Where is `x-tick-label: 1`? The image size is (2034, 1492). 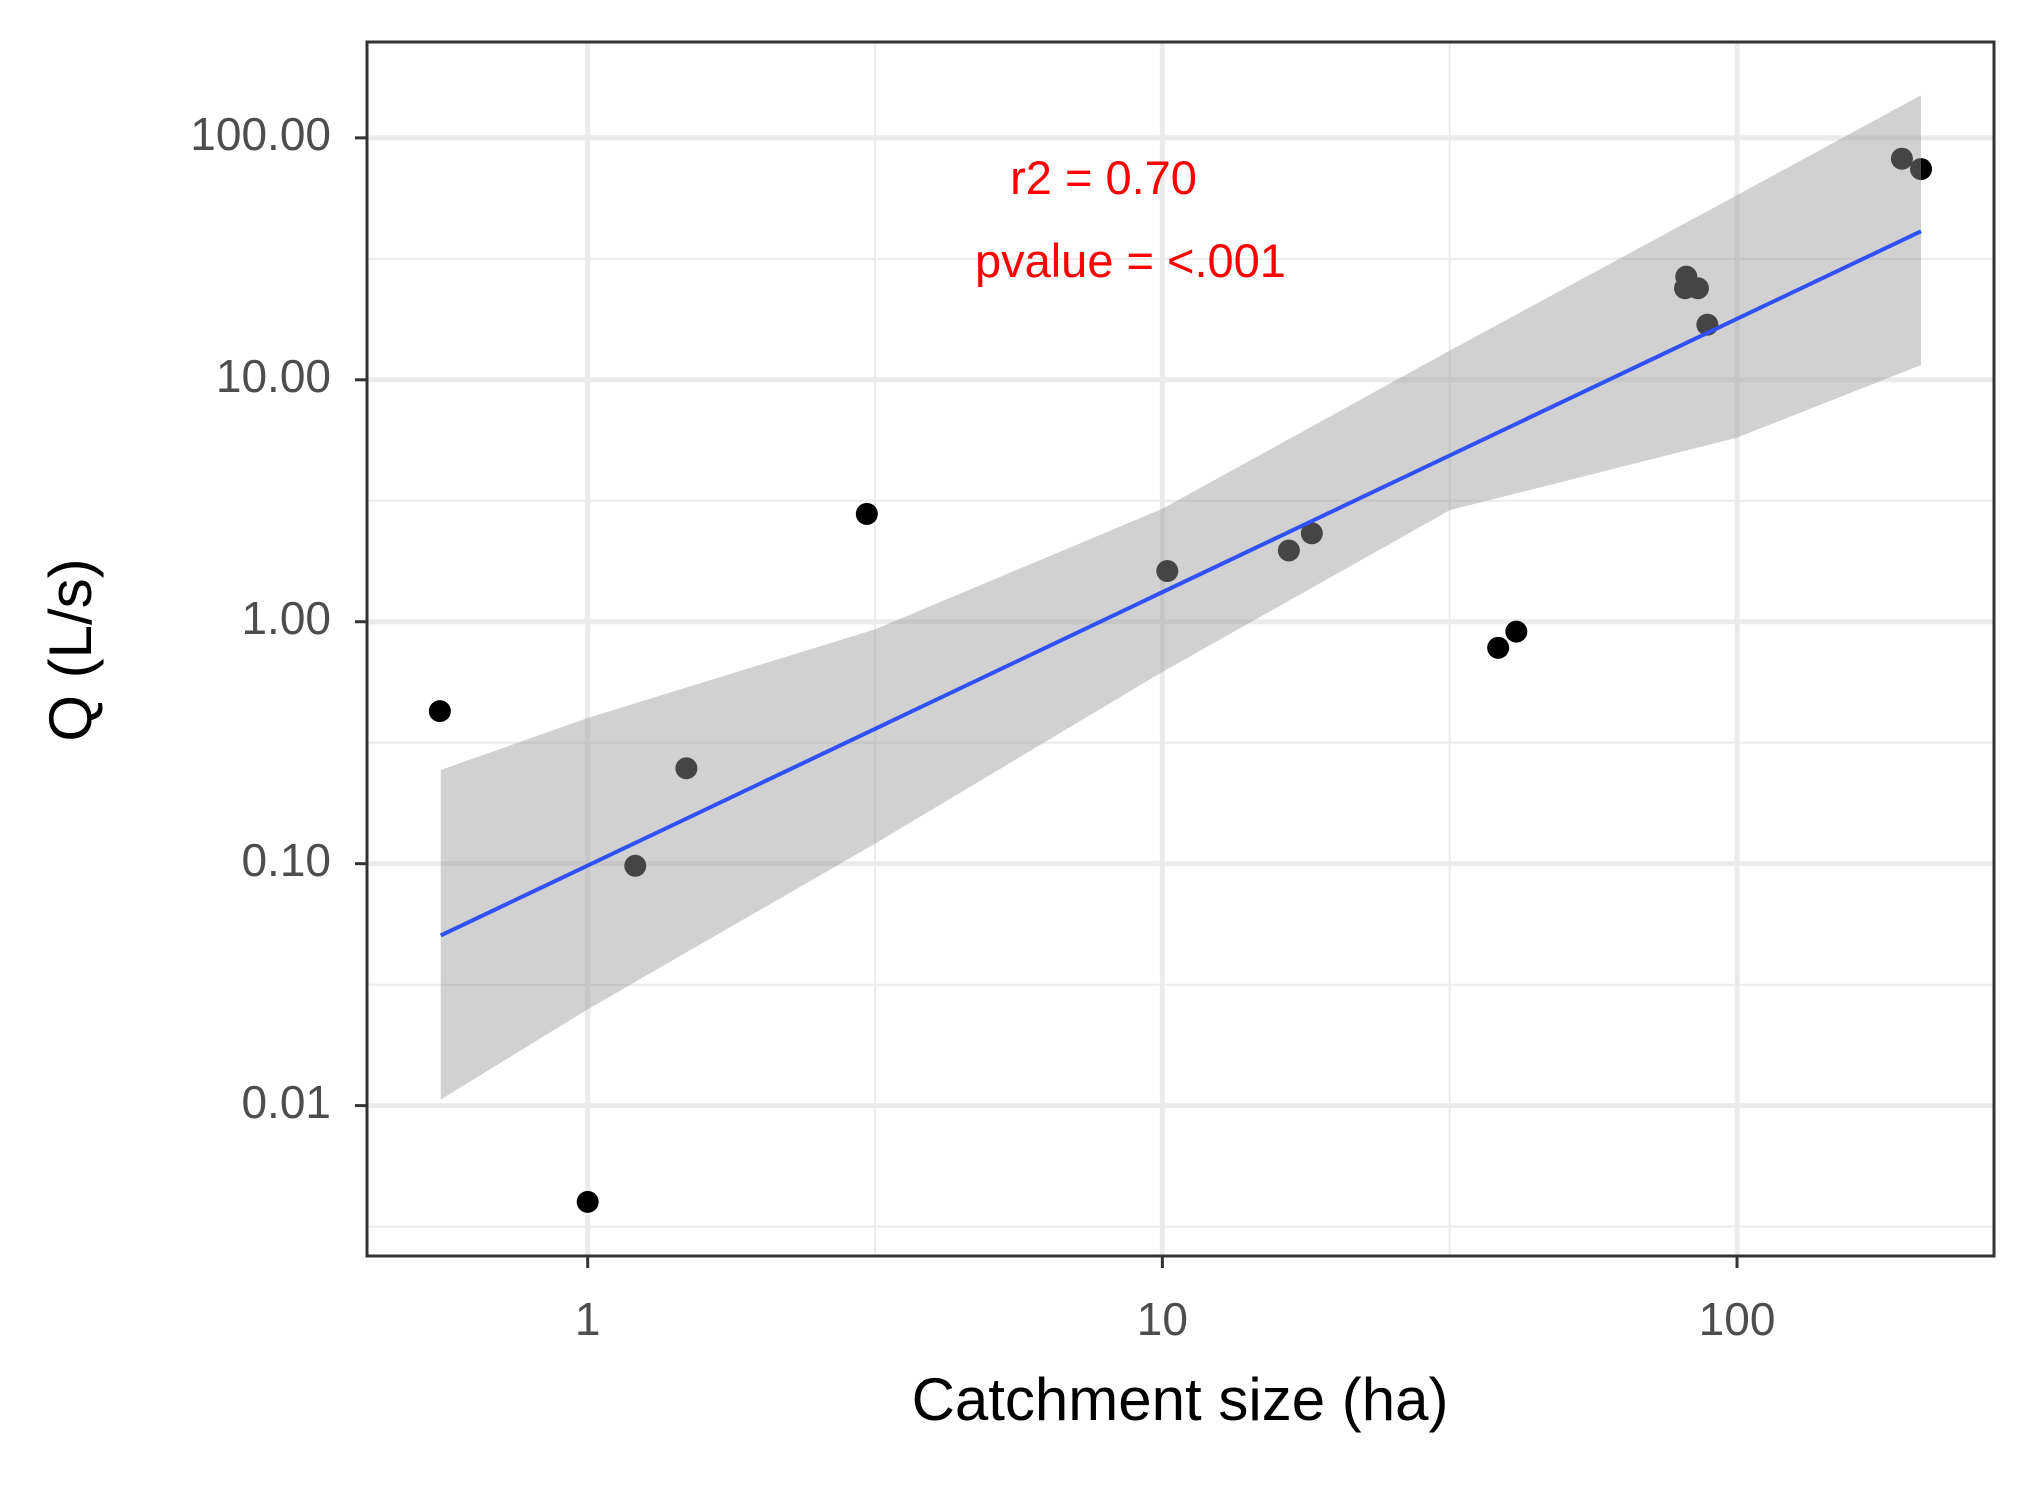
x-tick-label: 1 is located at coordinates (588, 1319).